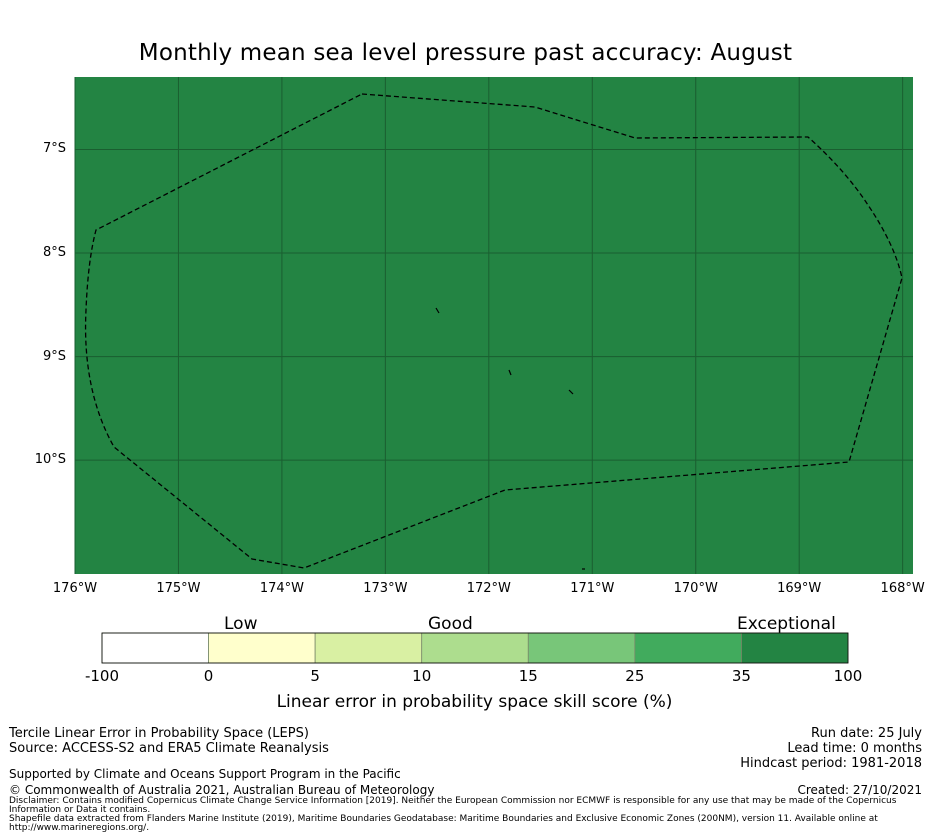 The image size is (931, 839). I want to click on footer-hindcast: Hindcast period: 1981-2018, so click(831, 763).